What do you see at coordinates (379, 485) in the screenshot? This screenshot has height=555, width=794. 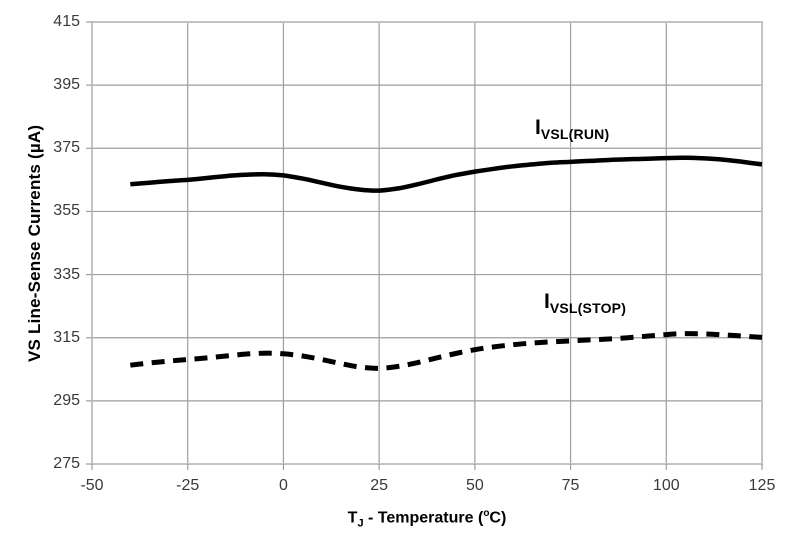 I see `x-tick-label: 25` at bounding box center [379, 485].